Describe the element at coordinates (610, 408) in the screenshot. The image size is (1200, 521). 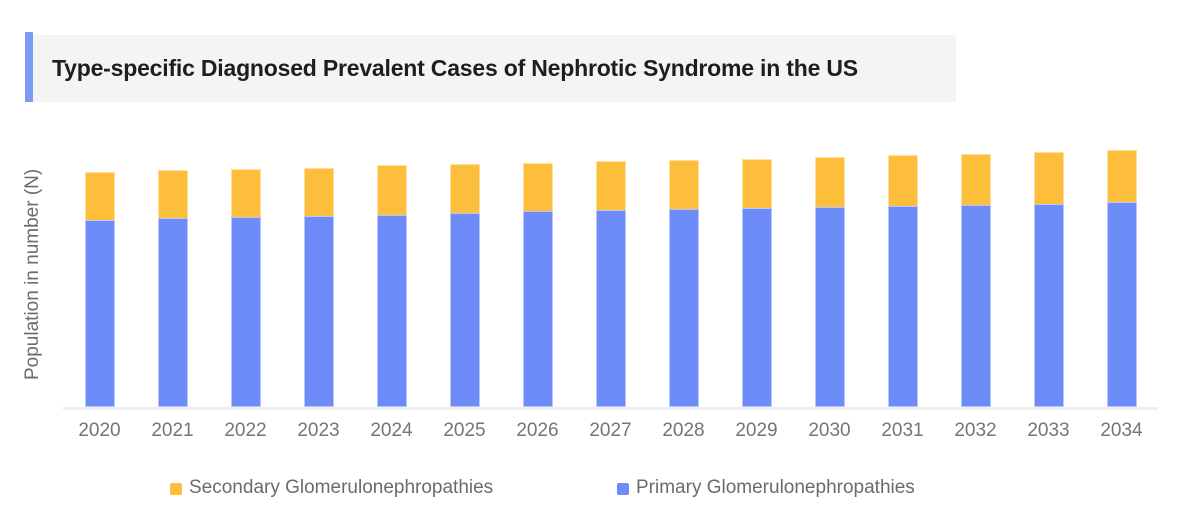
I see `x-axis-line` at that location.